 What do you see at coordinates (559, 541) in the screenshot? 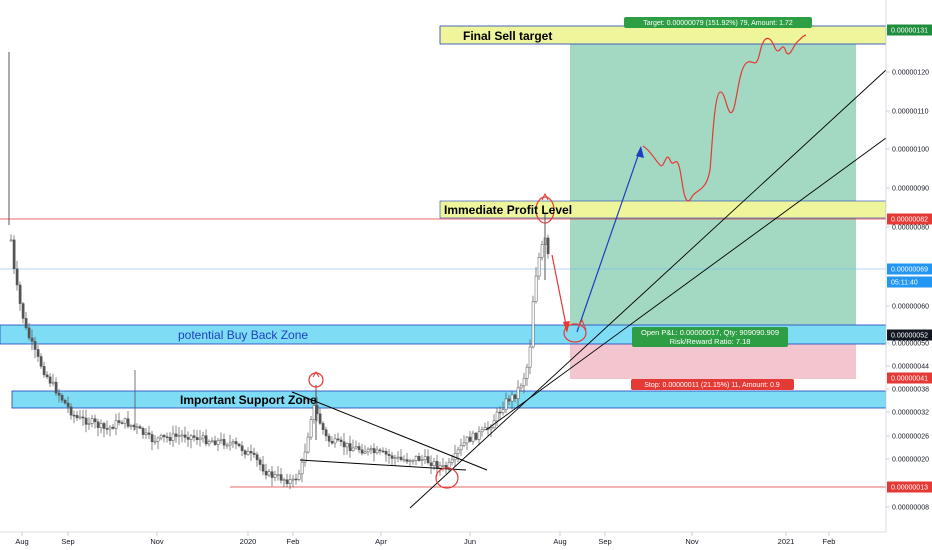
I see `x-tick-label: Aug` at bounding box center [559, 541].